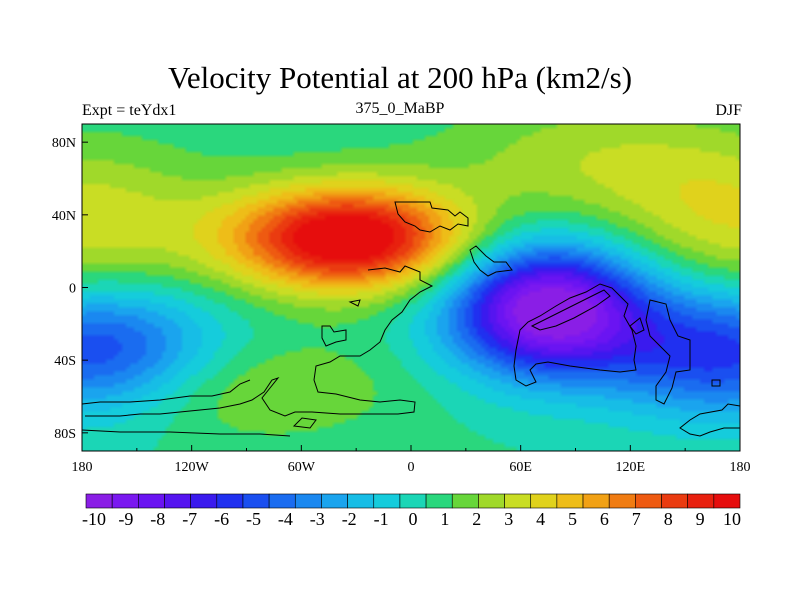  What do you see at coordinates (700, 519) in the screenshot?
I see `colorbar-label: 9` at bounding box center [700, 519].